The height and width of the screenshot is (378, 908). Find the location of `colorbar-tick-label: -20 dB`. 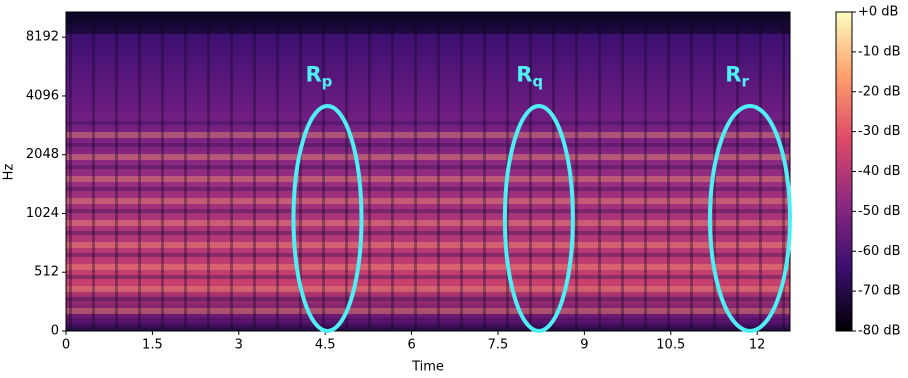

colorbar-tick-label: -20 dB is located at coordinates (879, 91).